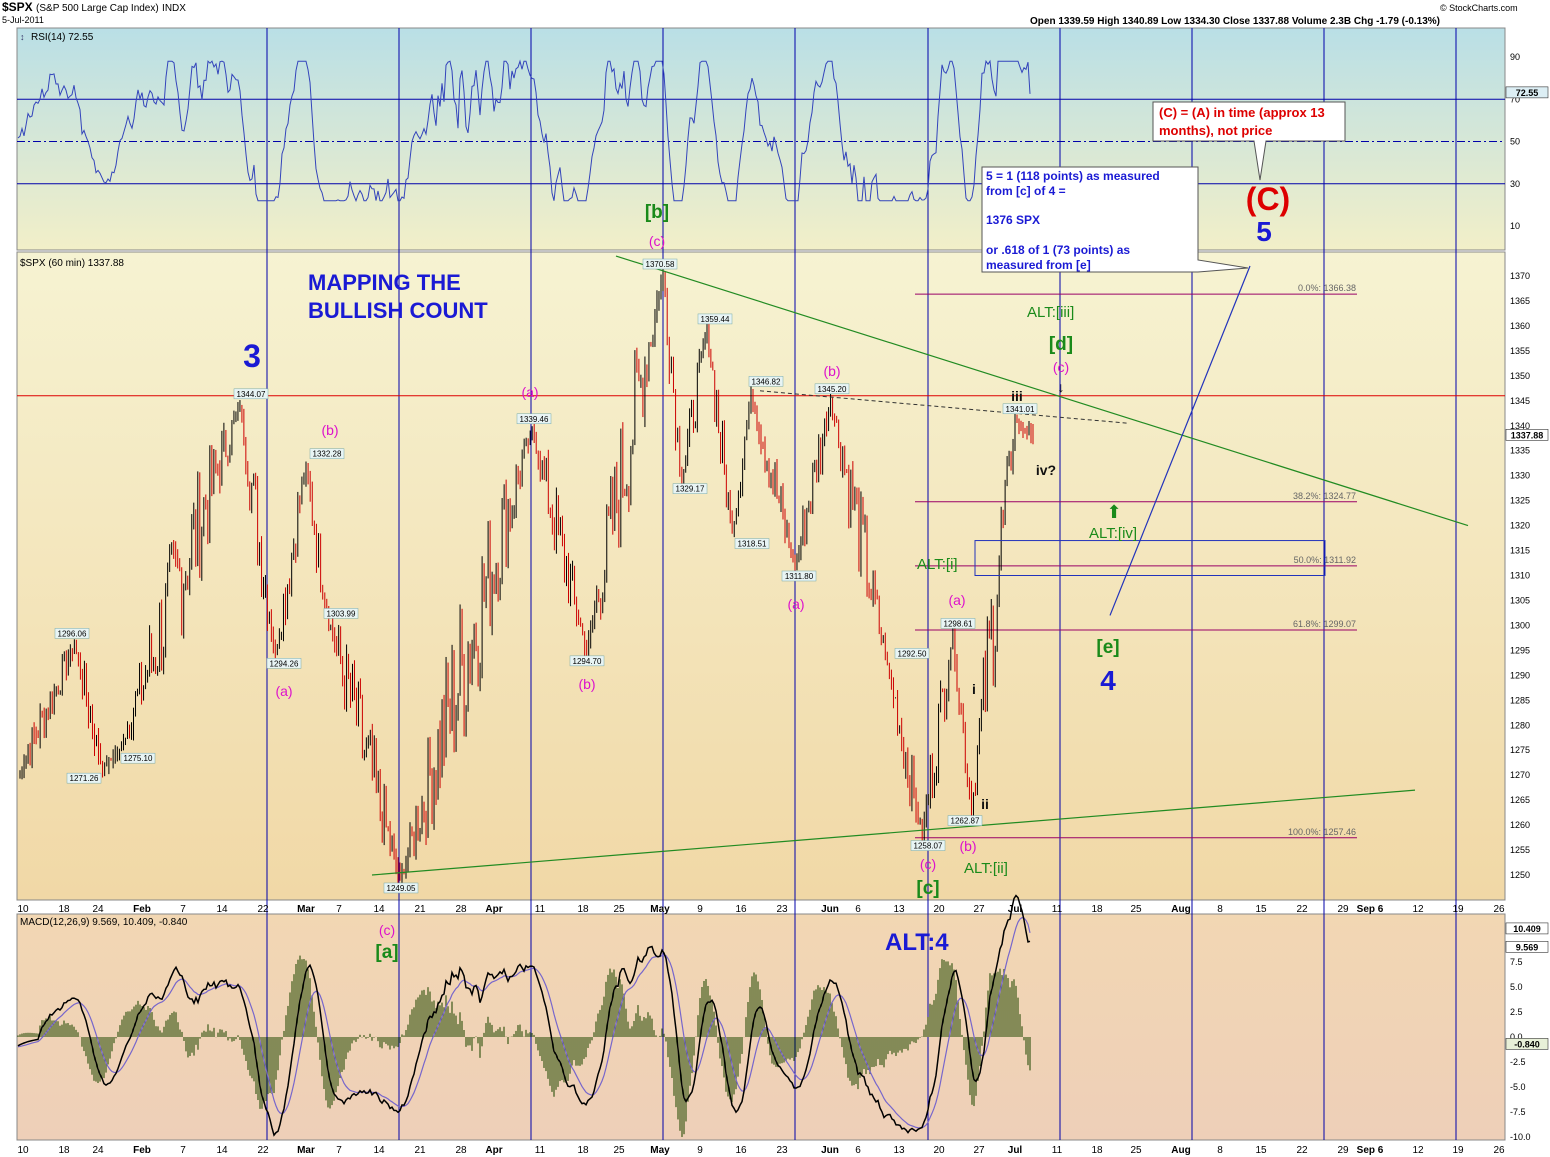  Describe the element at coordinates (939, 1150) in the screenshot. I see `x-label-bottom-23: 20` at that location.